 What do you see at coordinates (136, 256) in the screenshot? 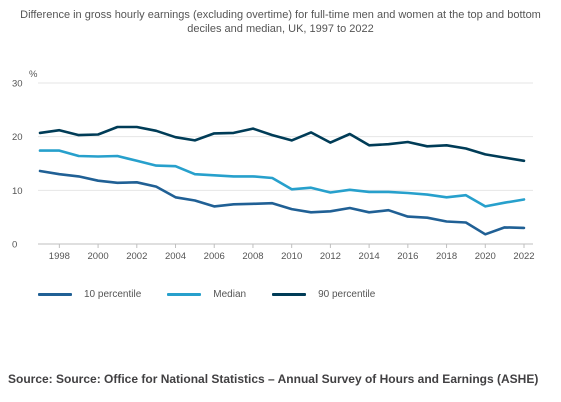
I see `x-tick-label: 2002` at bounding box center [136, 256].